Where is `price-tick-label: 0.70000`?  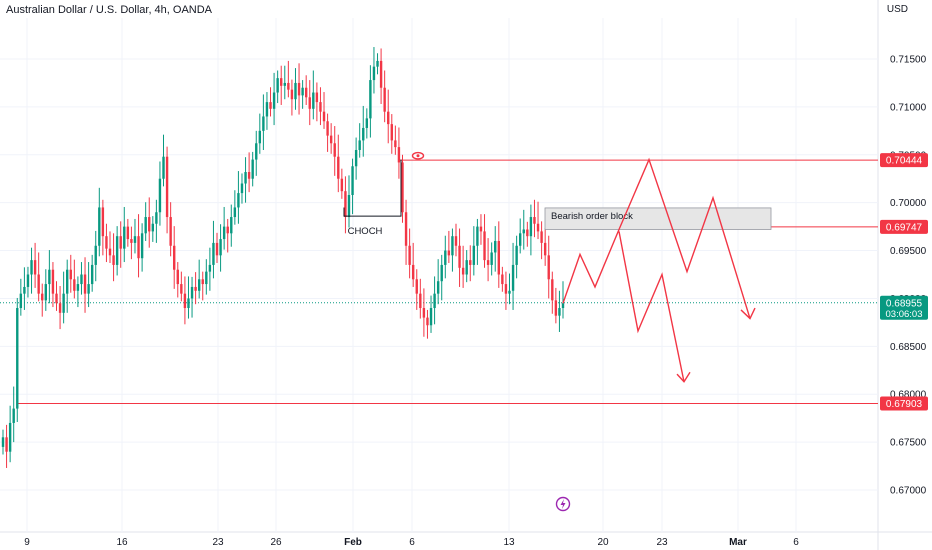 price-tick-label: 0.70000 is located at coordinates (908, 203).